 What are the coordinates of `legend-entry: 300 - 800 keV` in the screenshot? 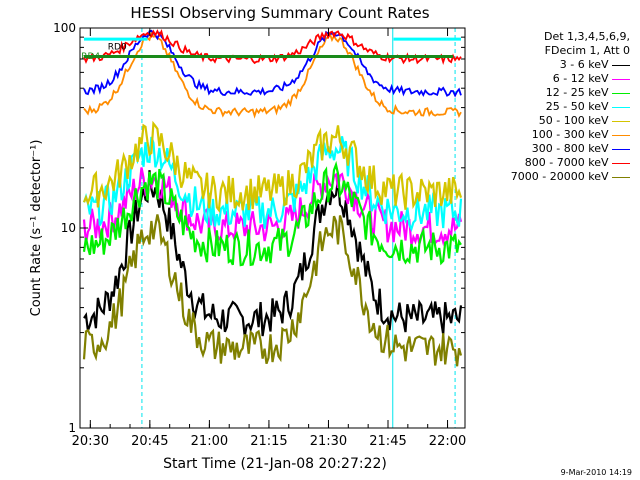 It's located at (581, 148).